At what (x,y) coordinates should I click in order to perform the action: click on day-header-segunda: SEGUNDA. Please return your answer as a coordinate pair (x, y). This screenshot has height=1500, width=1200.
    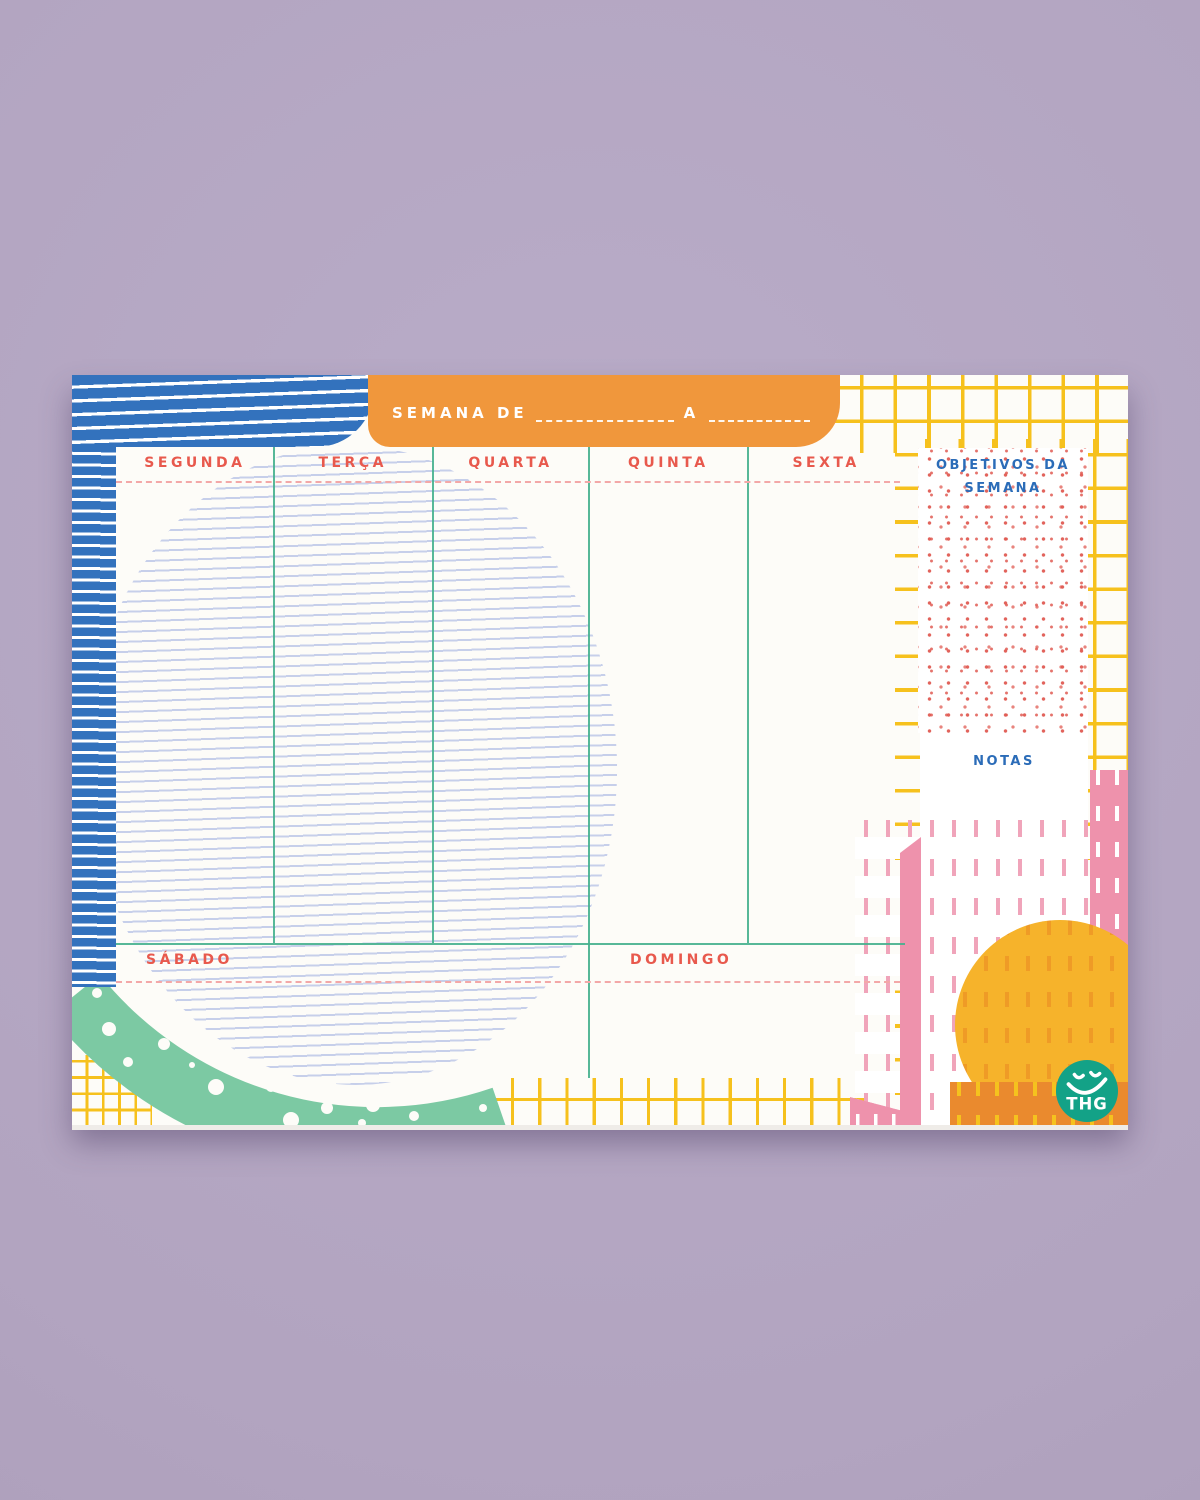
    Looking at the image, I should click on (195, 463).